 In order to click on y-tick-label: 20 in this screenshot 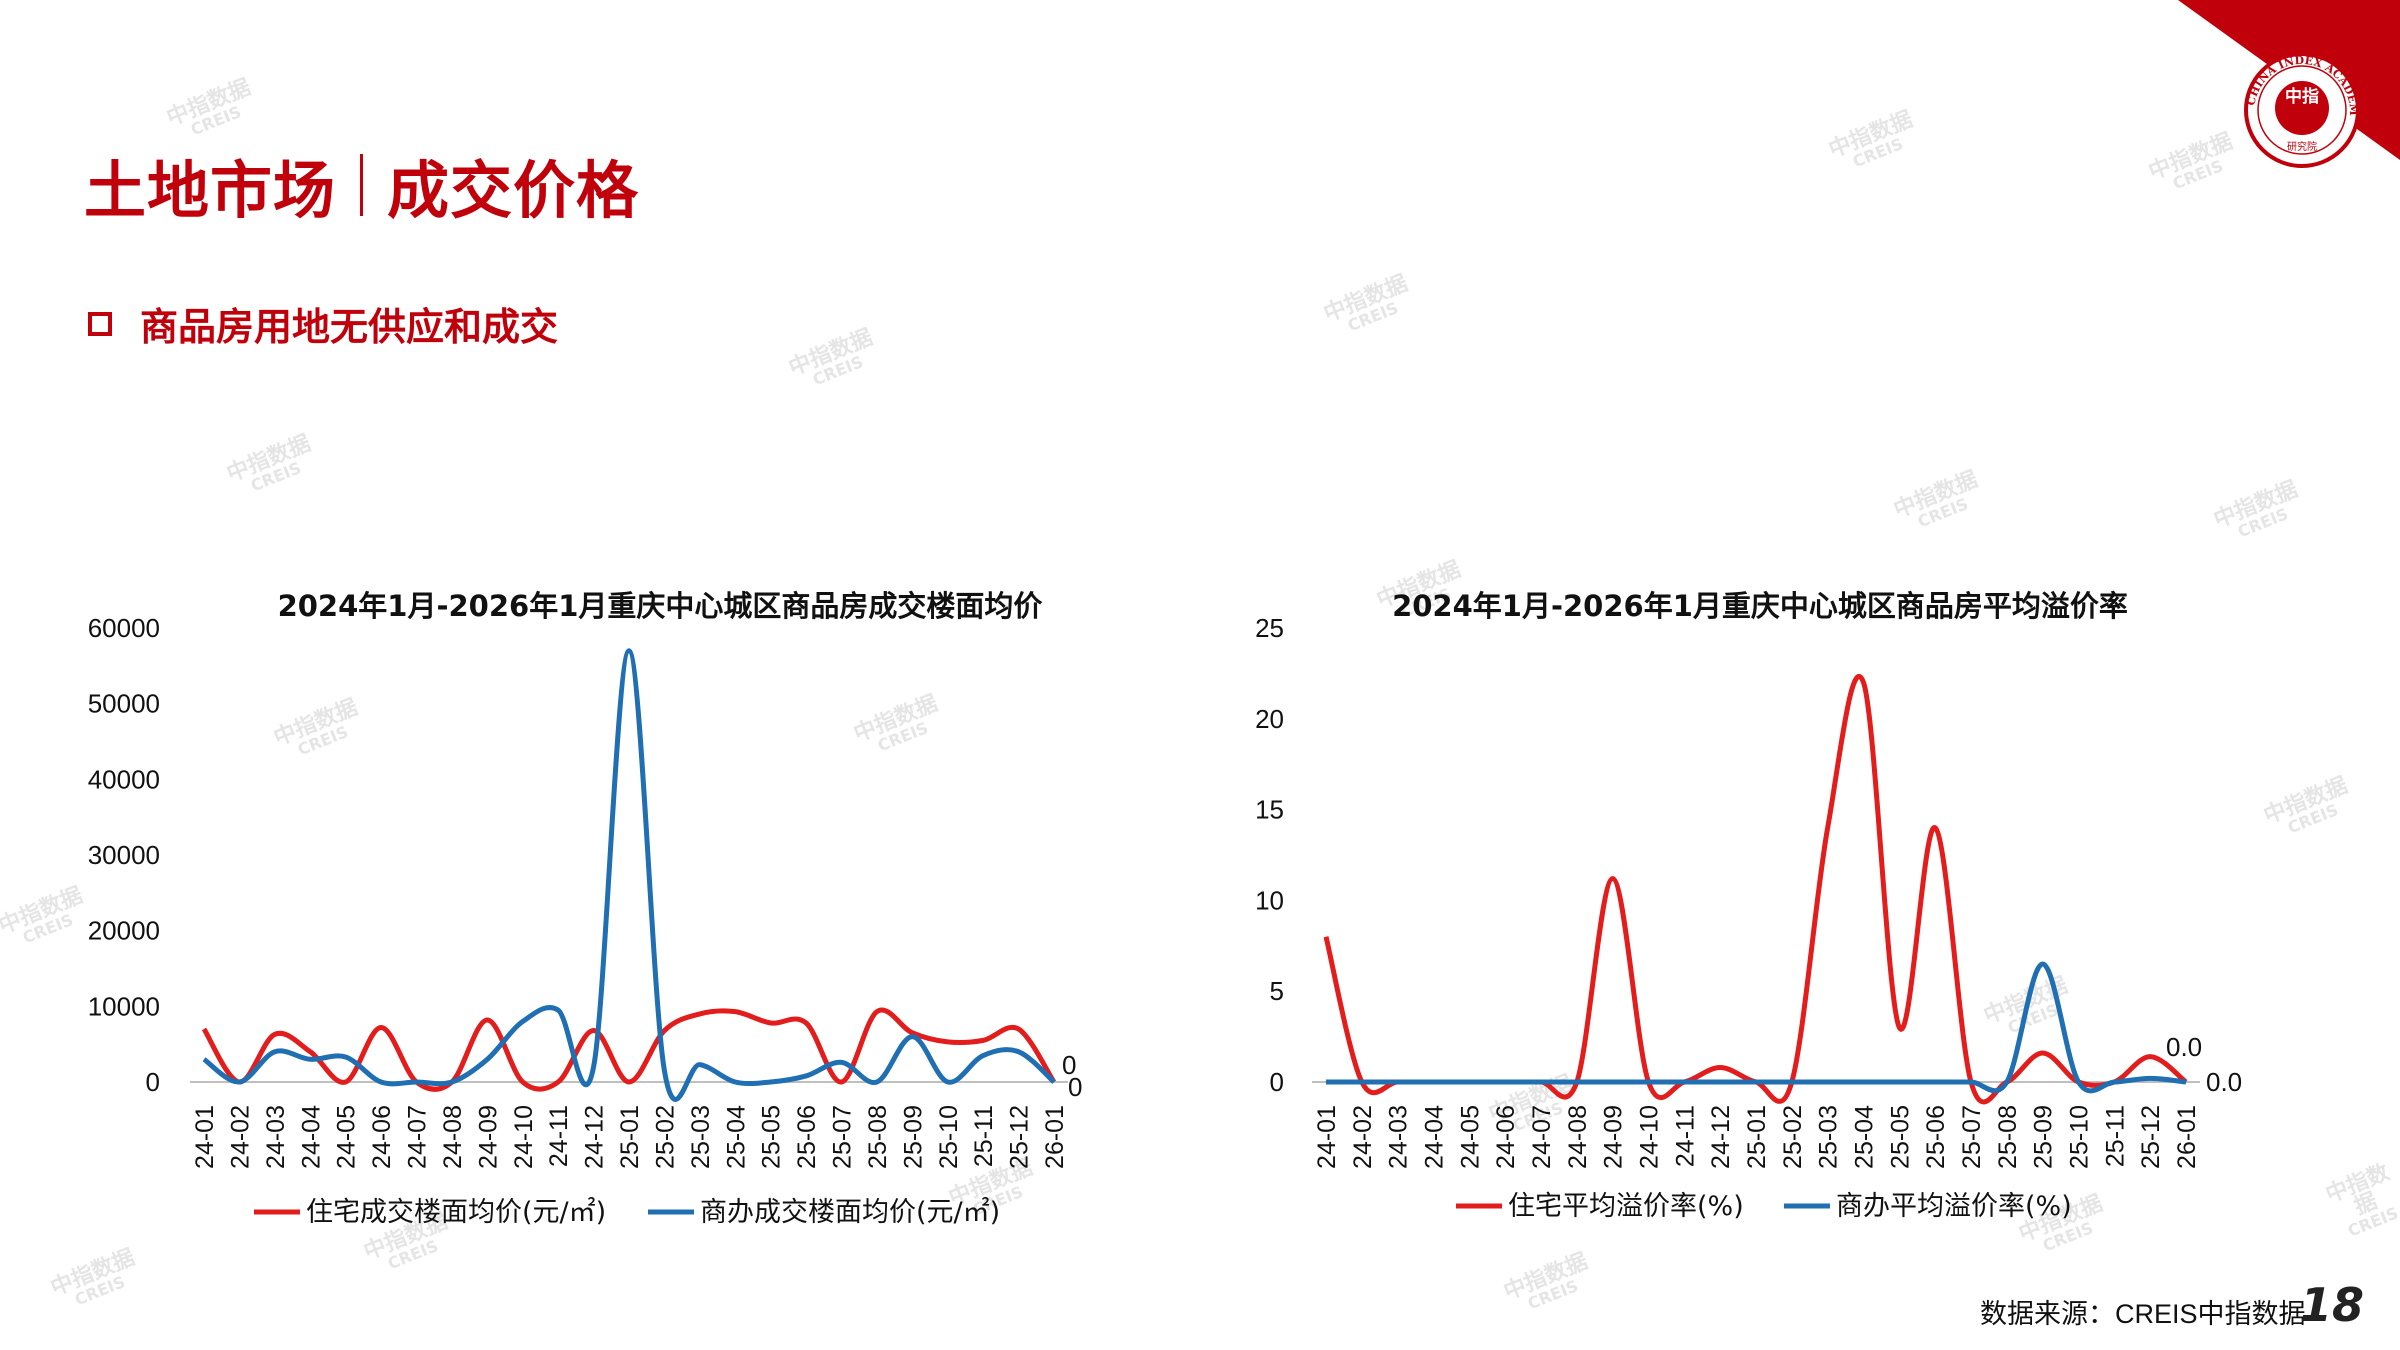, I will do `click(1269, 719)`.